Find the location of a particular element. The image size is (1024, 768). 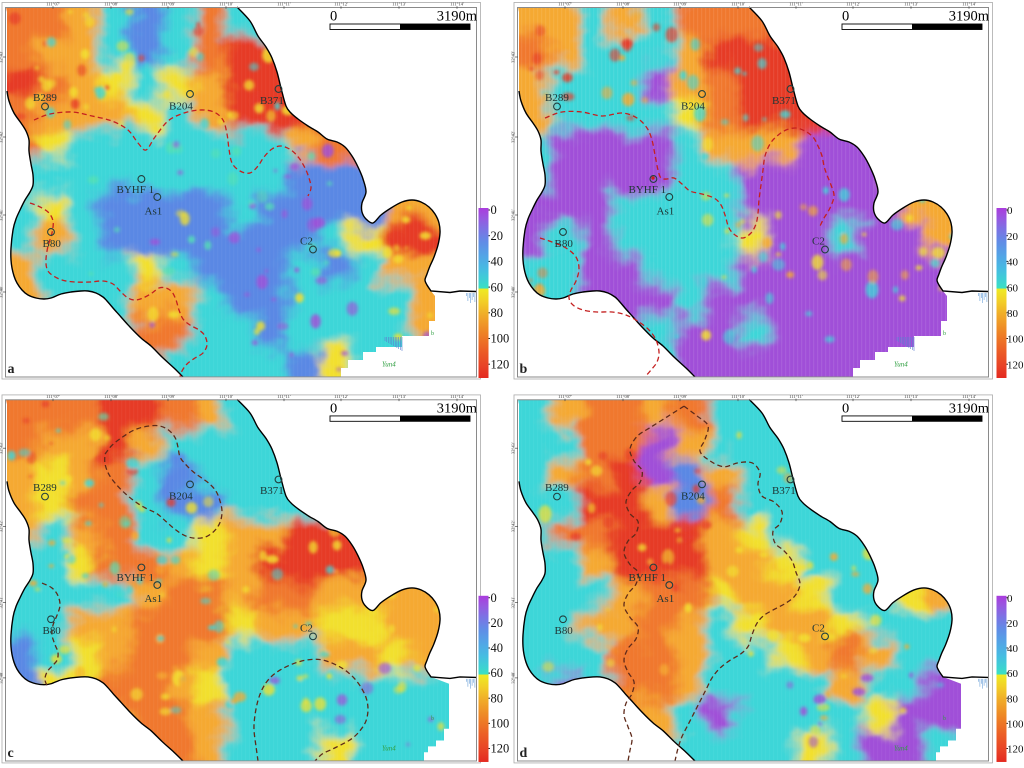

svg-text: 111°08' is located at coordinates (623, 4).